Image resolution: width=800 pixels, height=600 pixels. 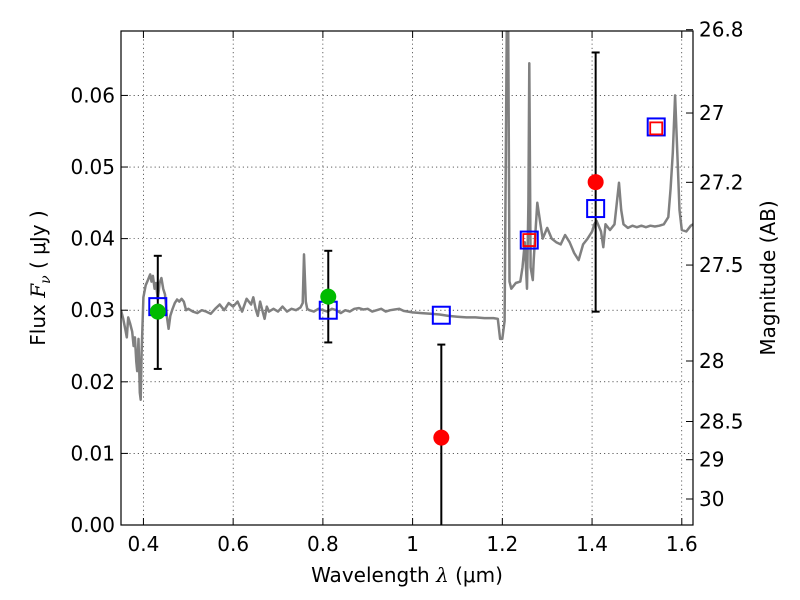 What do you see at coordinates (92, 239) in the screenshot?
I see `y-tick-label: 0.04` at bounding box center [92, 239].